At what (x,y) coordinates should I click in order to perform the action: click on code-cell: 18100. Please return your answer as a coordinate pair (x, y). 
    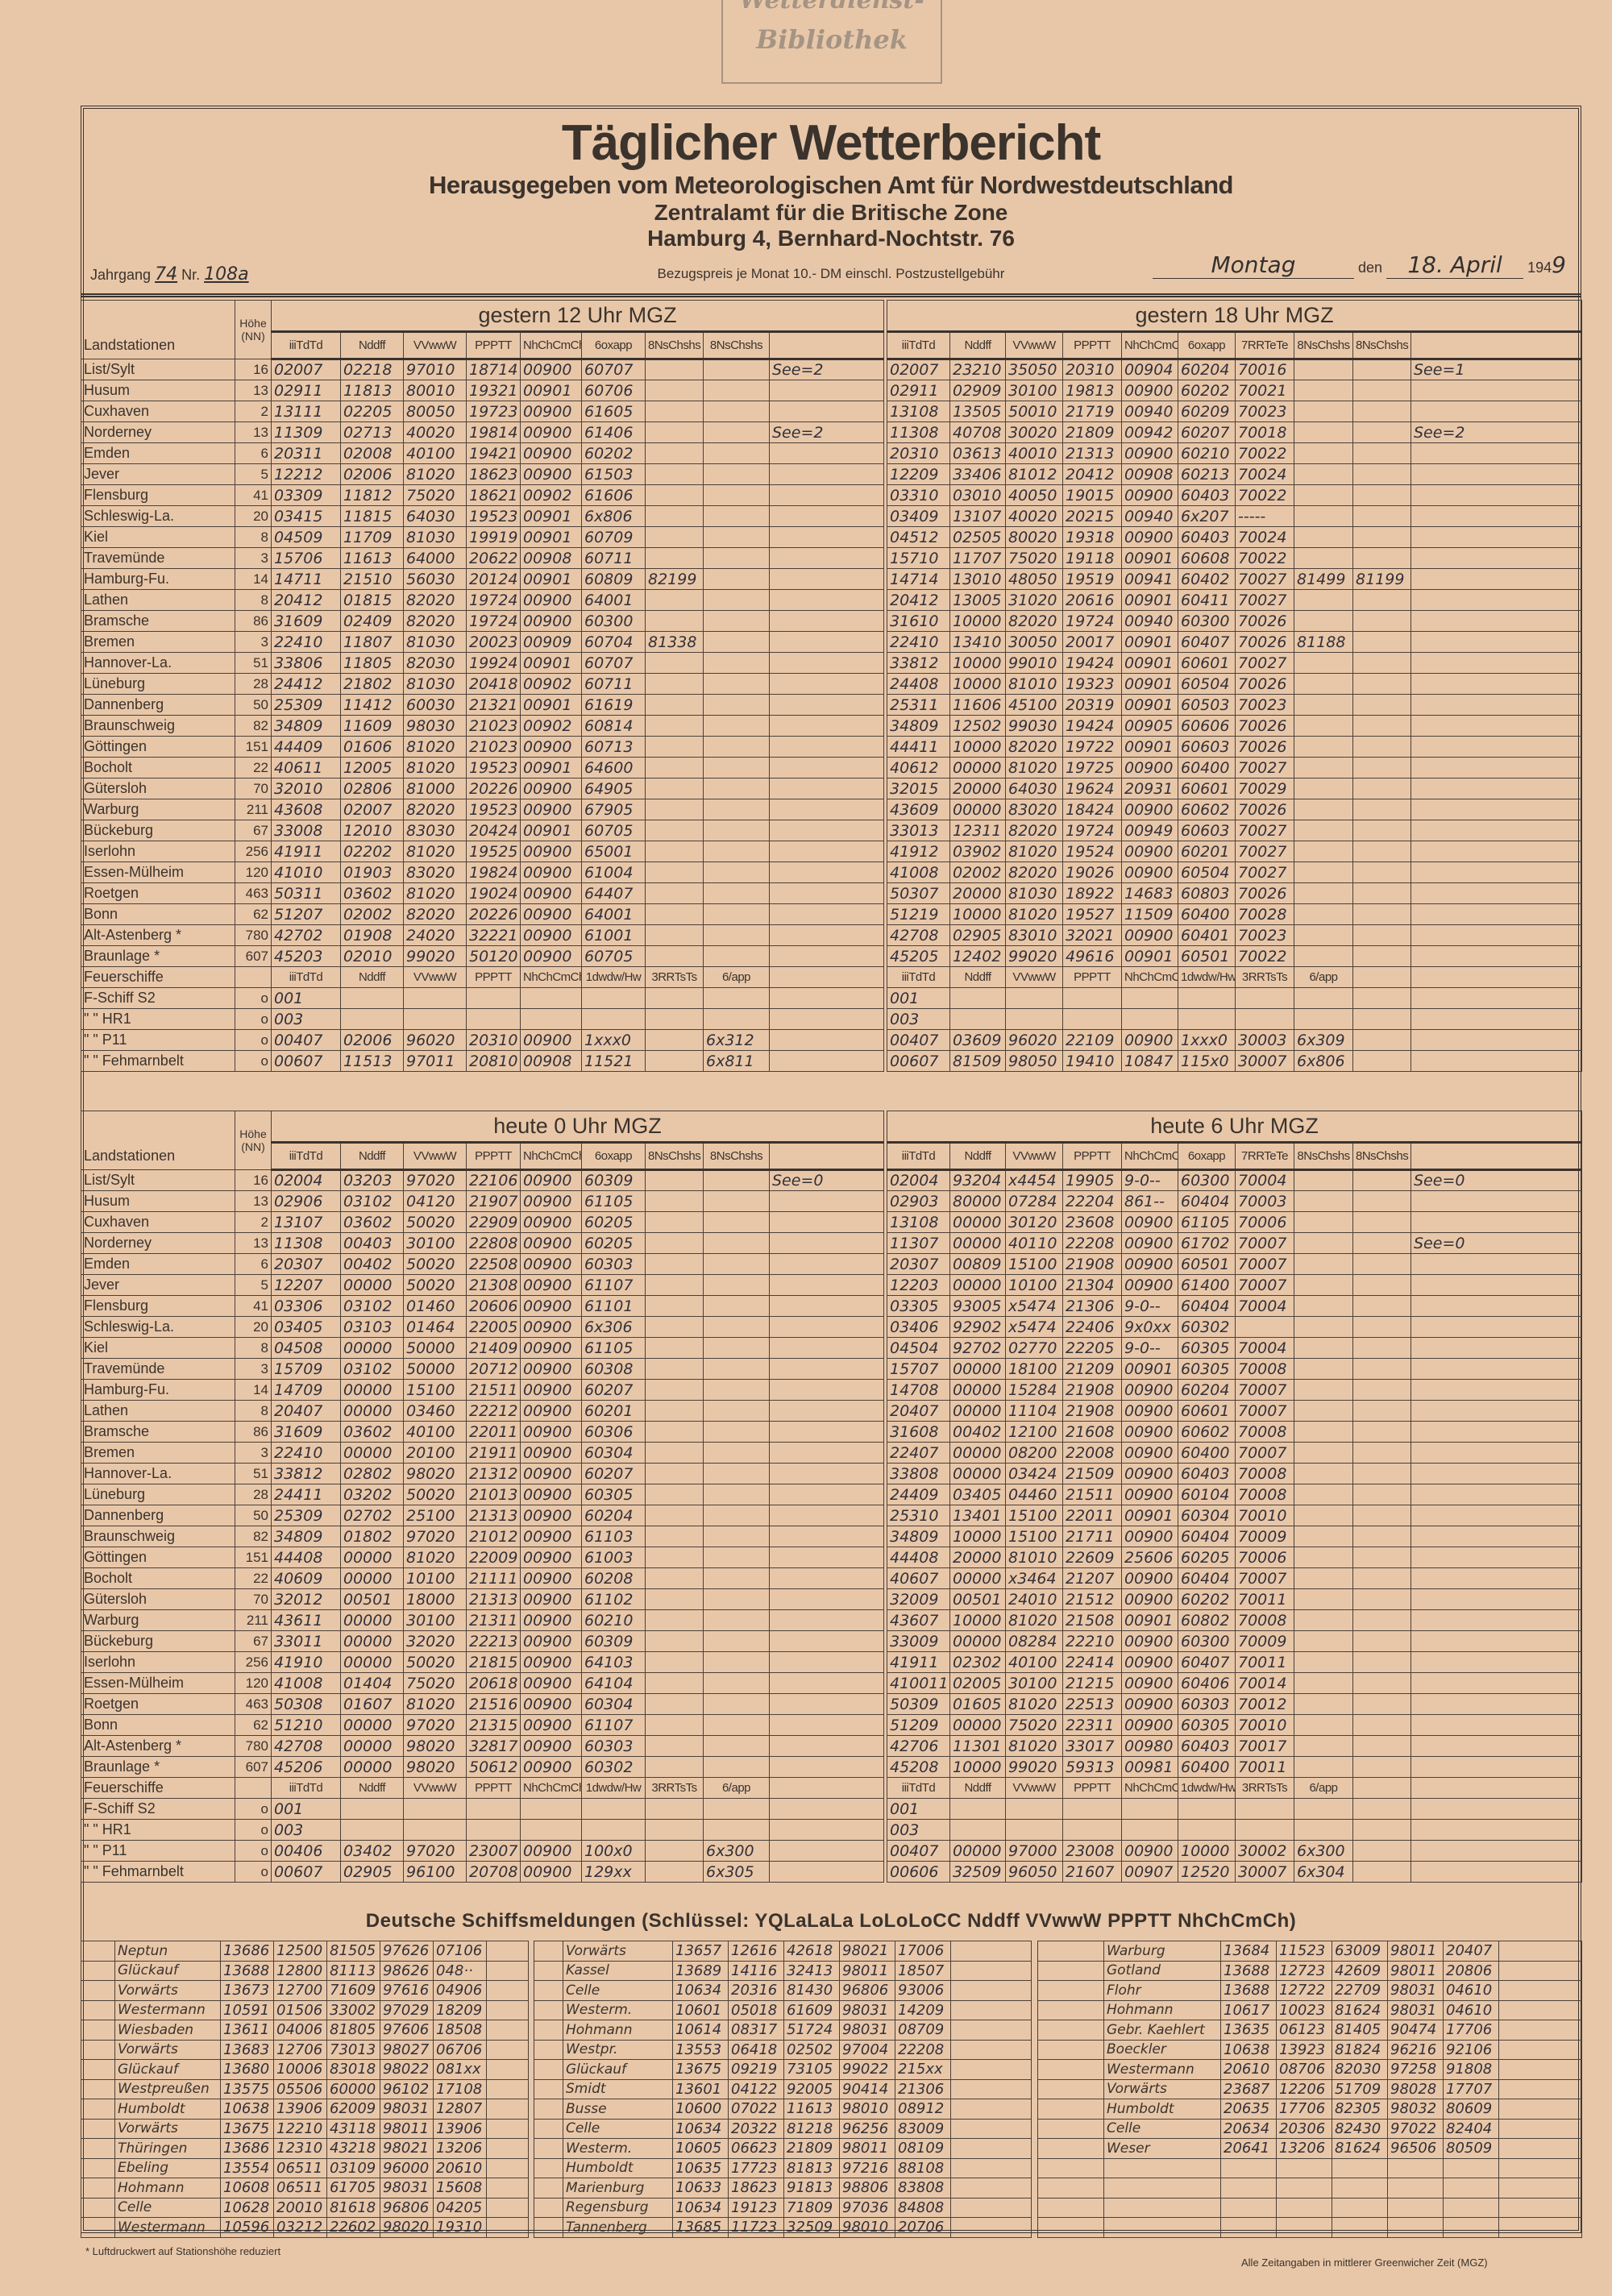
    Looking at the image, I should click on (1034, 1369).